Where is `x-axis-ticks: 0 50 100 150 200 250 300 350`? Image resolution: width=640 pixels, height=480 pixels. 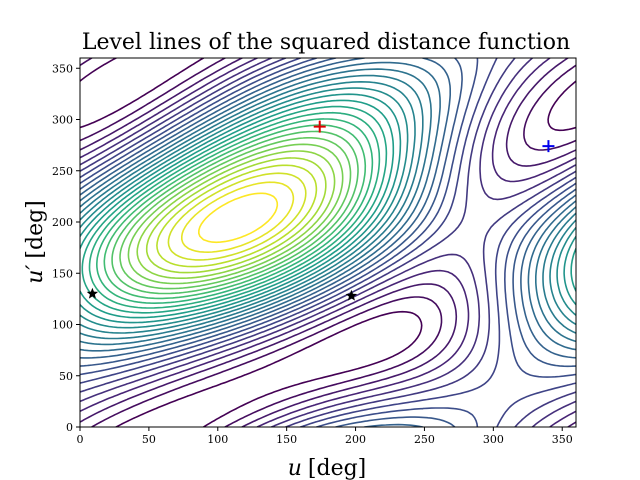 x-axis-ticks: 0 50 100 150 200 250 300 350 is located at coordinates (325, 436).